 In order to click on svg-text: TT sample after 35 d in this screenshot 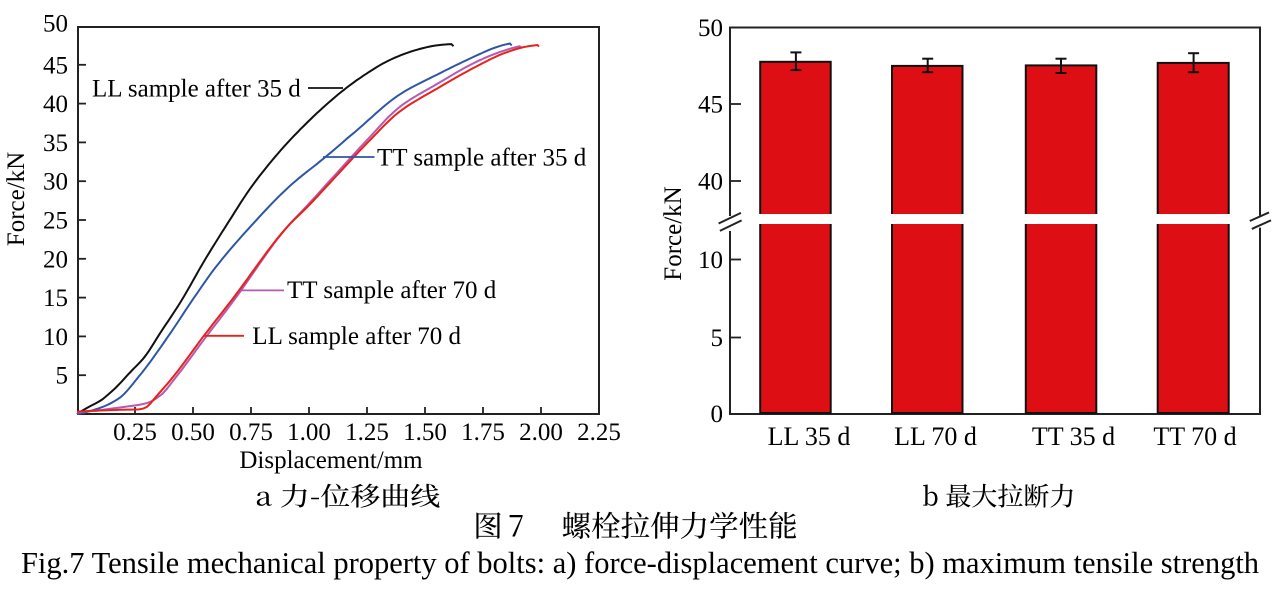, I will do `click(482, 157)`.